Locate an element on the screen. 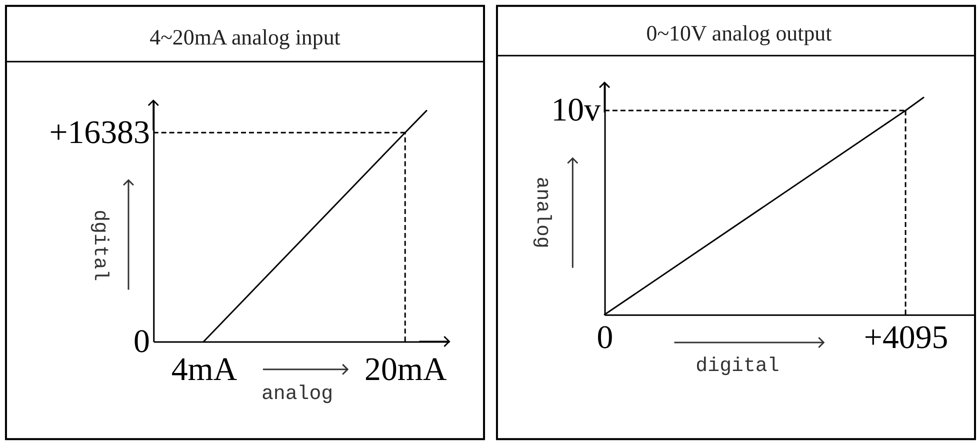  chart-title: 0~10V analog output is located at coordinates (739, 33).